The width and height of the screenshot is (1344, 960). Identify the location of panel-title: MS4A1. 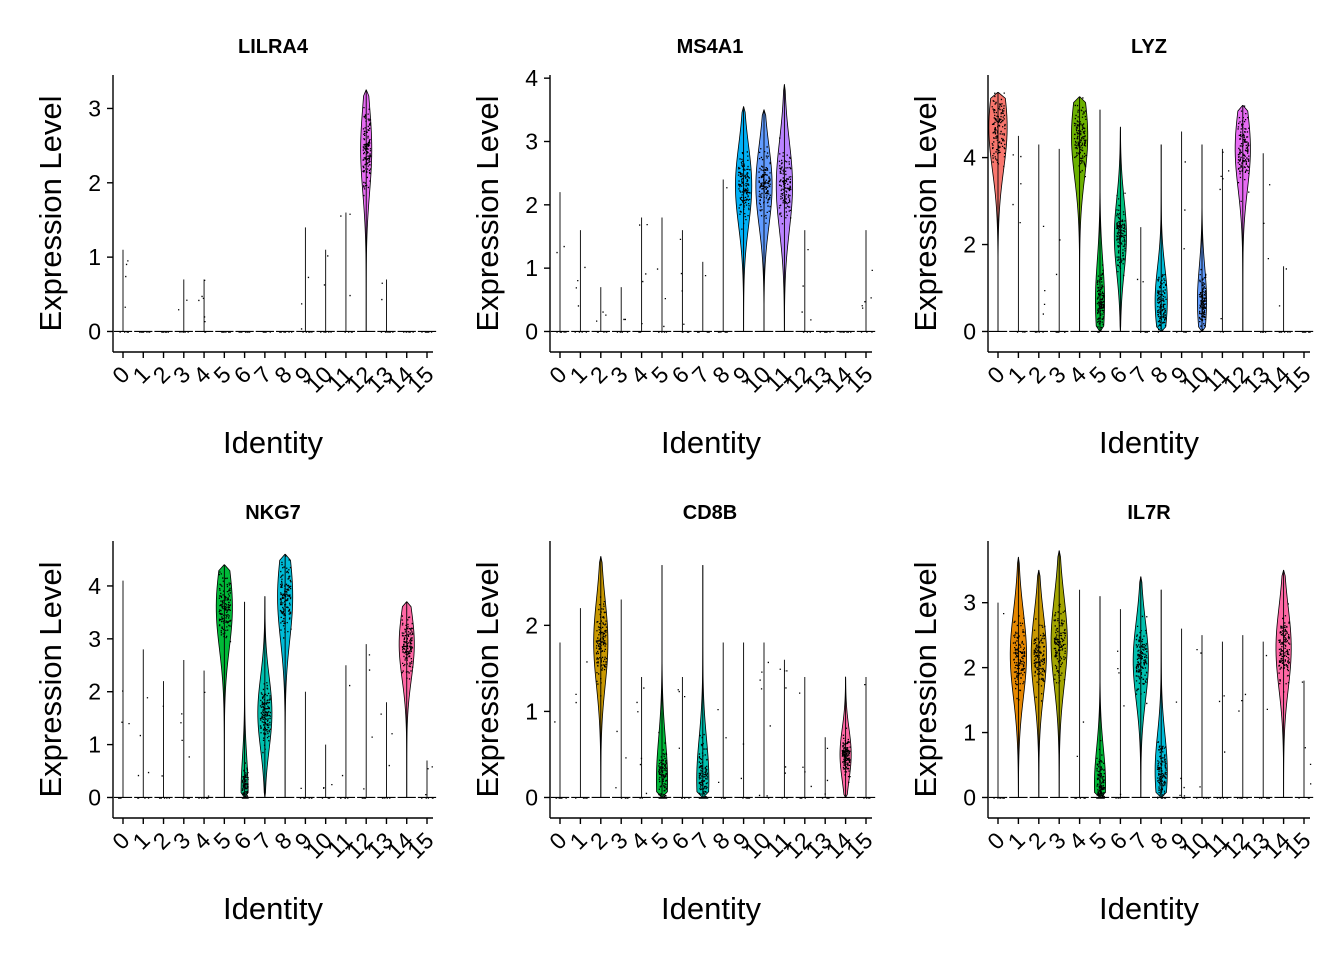
(710, 47).